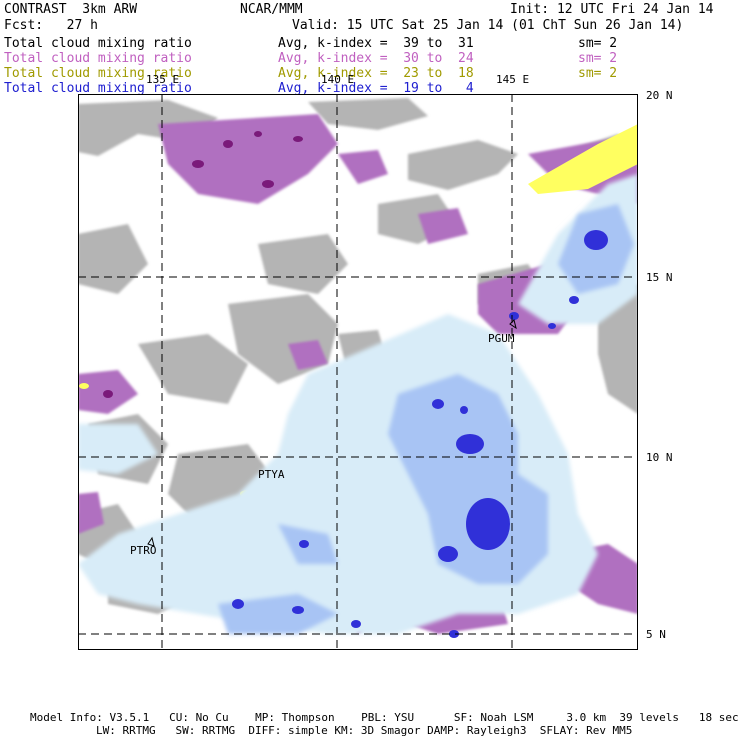  I want to click on station-label-pgum: PGUM, so click(501, 338).